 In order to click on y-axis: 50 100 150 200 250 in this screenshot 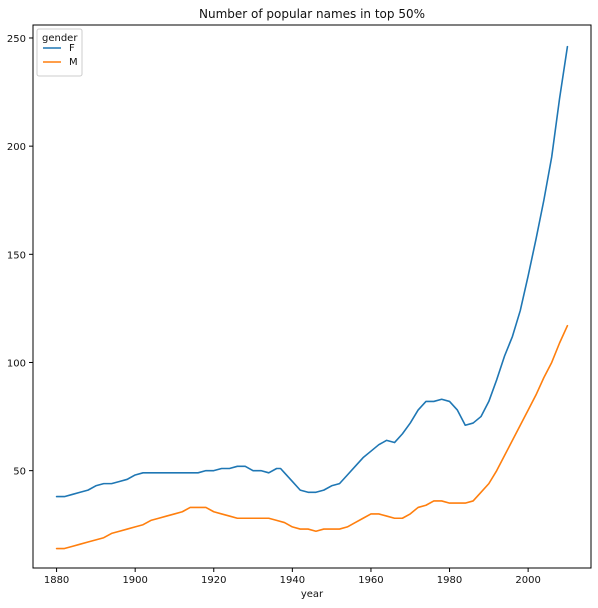, I will do `click(20, 256)`.